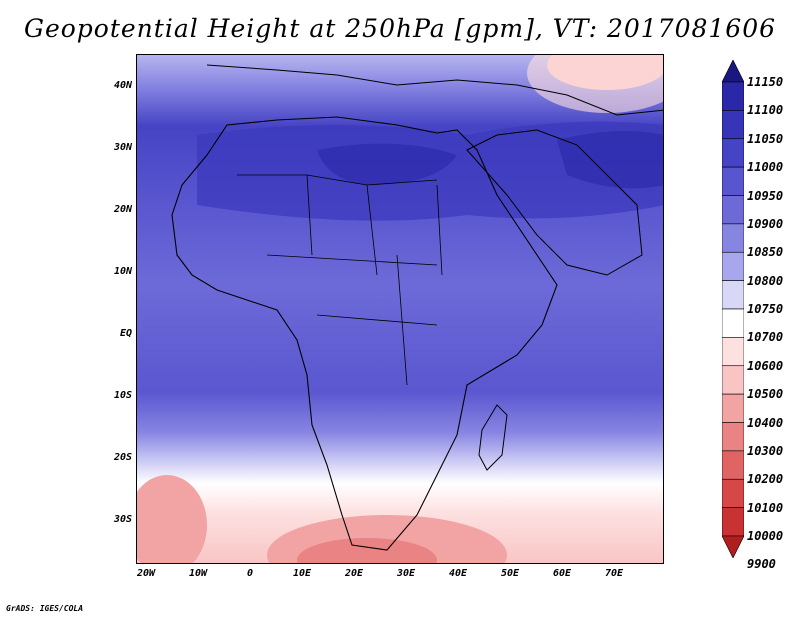  I want to click on madagascar-coastline, so click(493, 437).